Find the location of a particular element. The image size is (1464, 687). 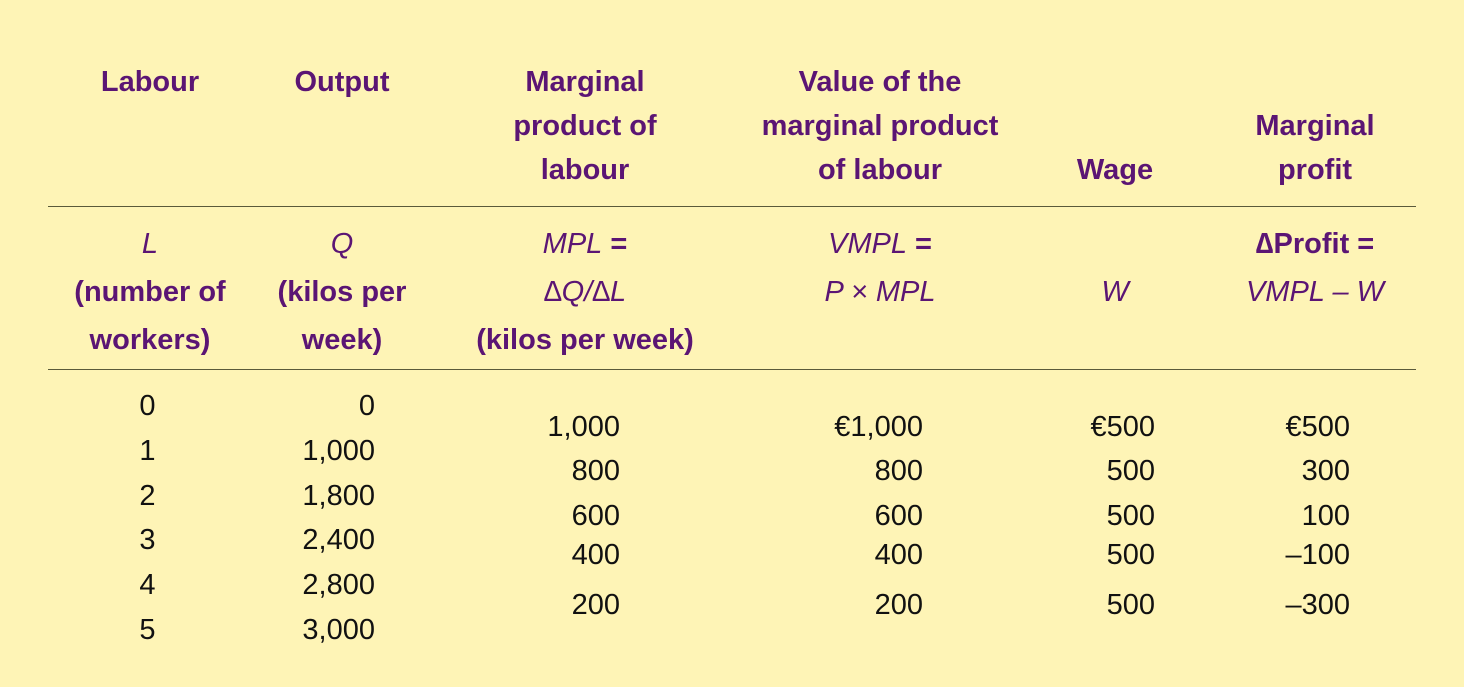

symbol-vmpl-formula: P × MPL is located at coordinates (880, 292).